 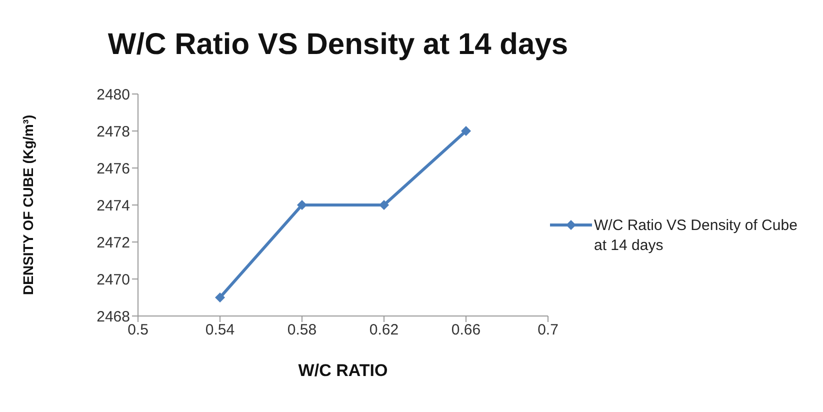 I want to click on x-axis-title: W/C RATIO, so click(x=343, y=370).